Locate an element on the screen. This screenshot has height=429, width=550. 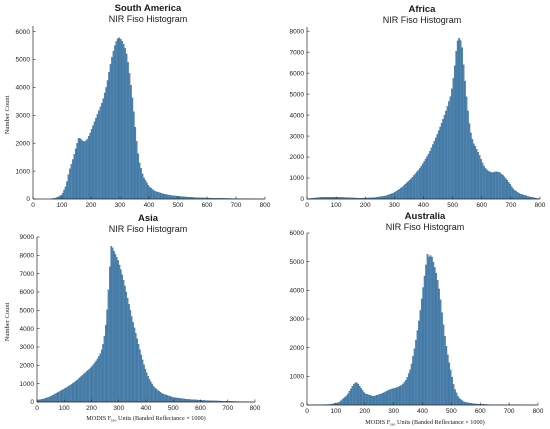
y-tick-label: 0 is located at coordinates (302, 405).